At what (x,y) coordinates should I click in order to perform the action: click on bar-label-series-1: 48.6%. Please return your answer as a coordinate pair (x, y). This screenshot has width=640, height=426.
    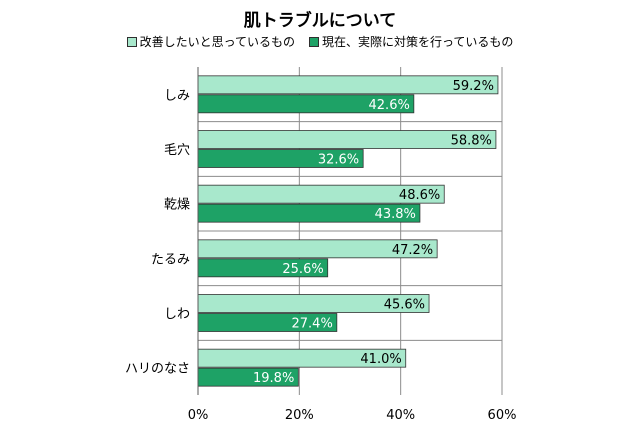
    Looking at the image, I should click on (419, 195).